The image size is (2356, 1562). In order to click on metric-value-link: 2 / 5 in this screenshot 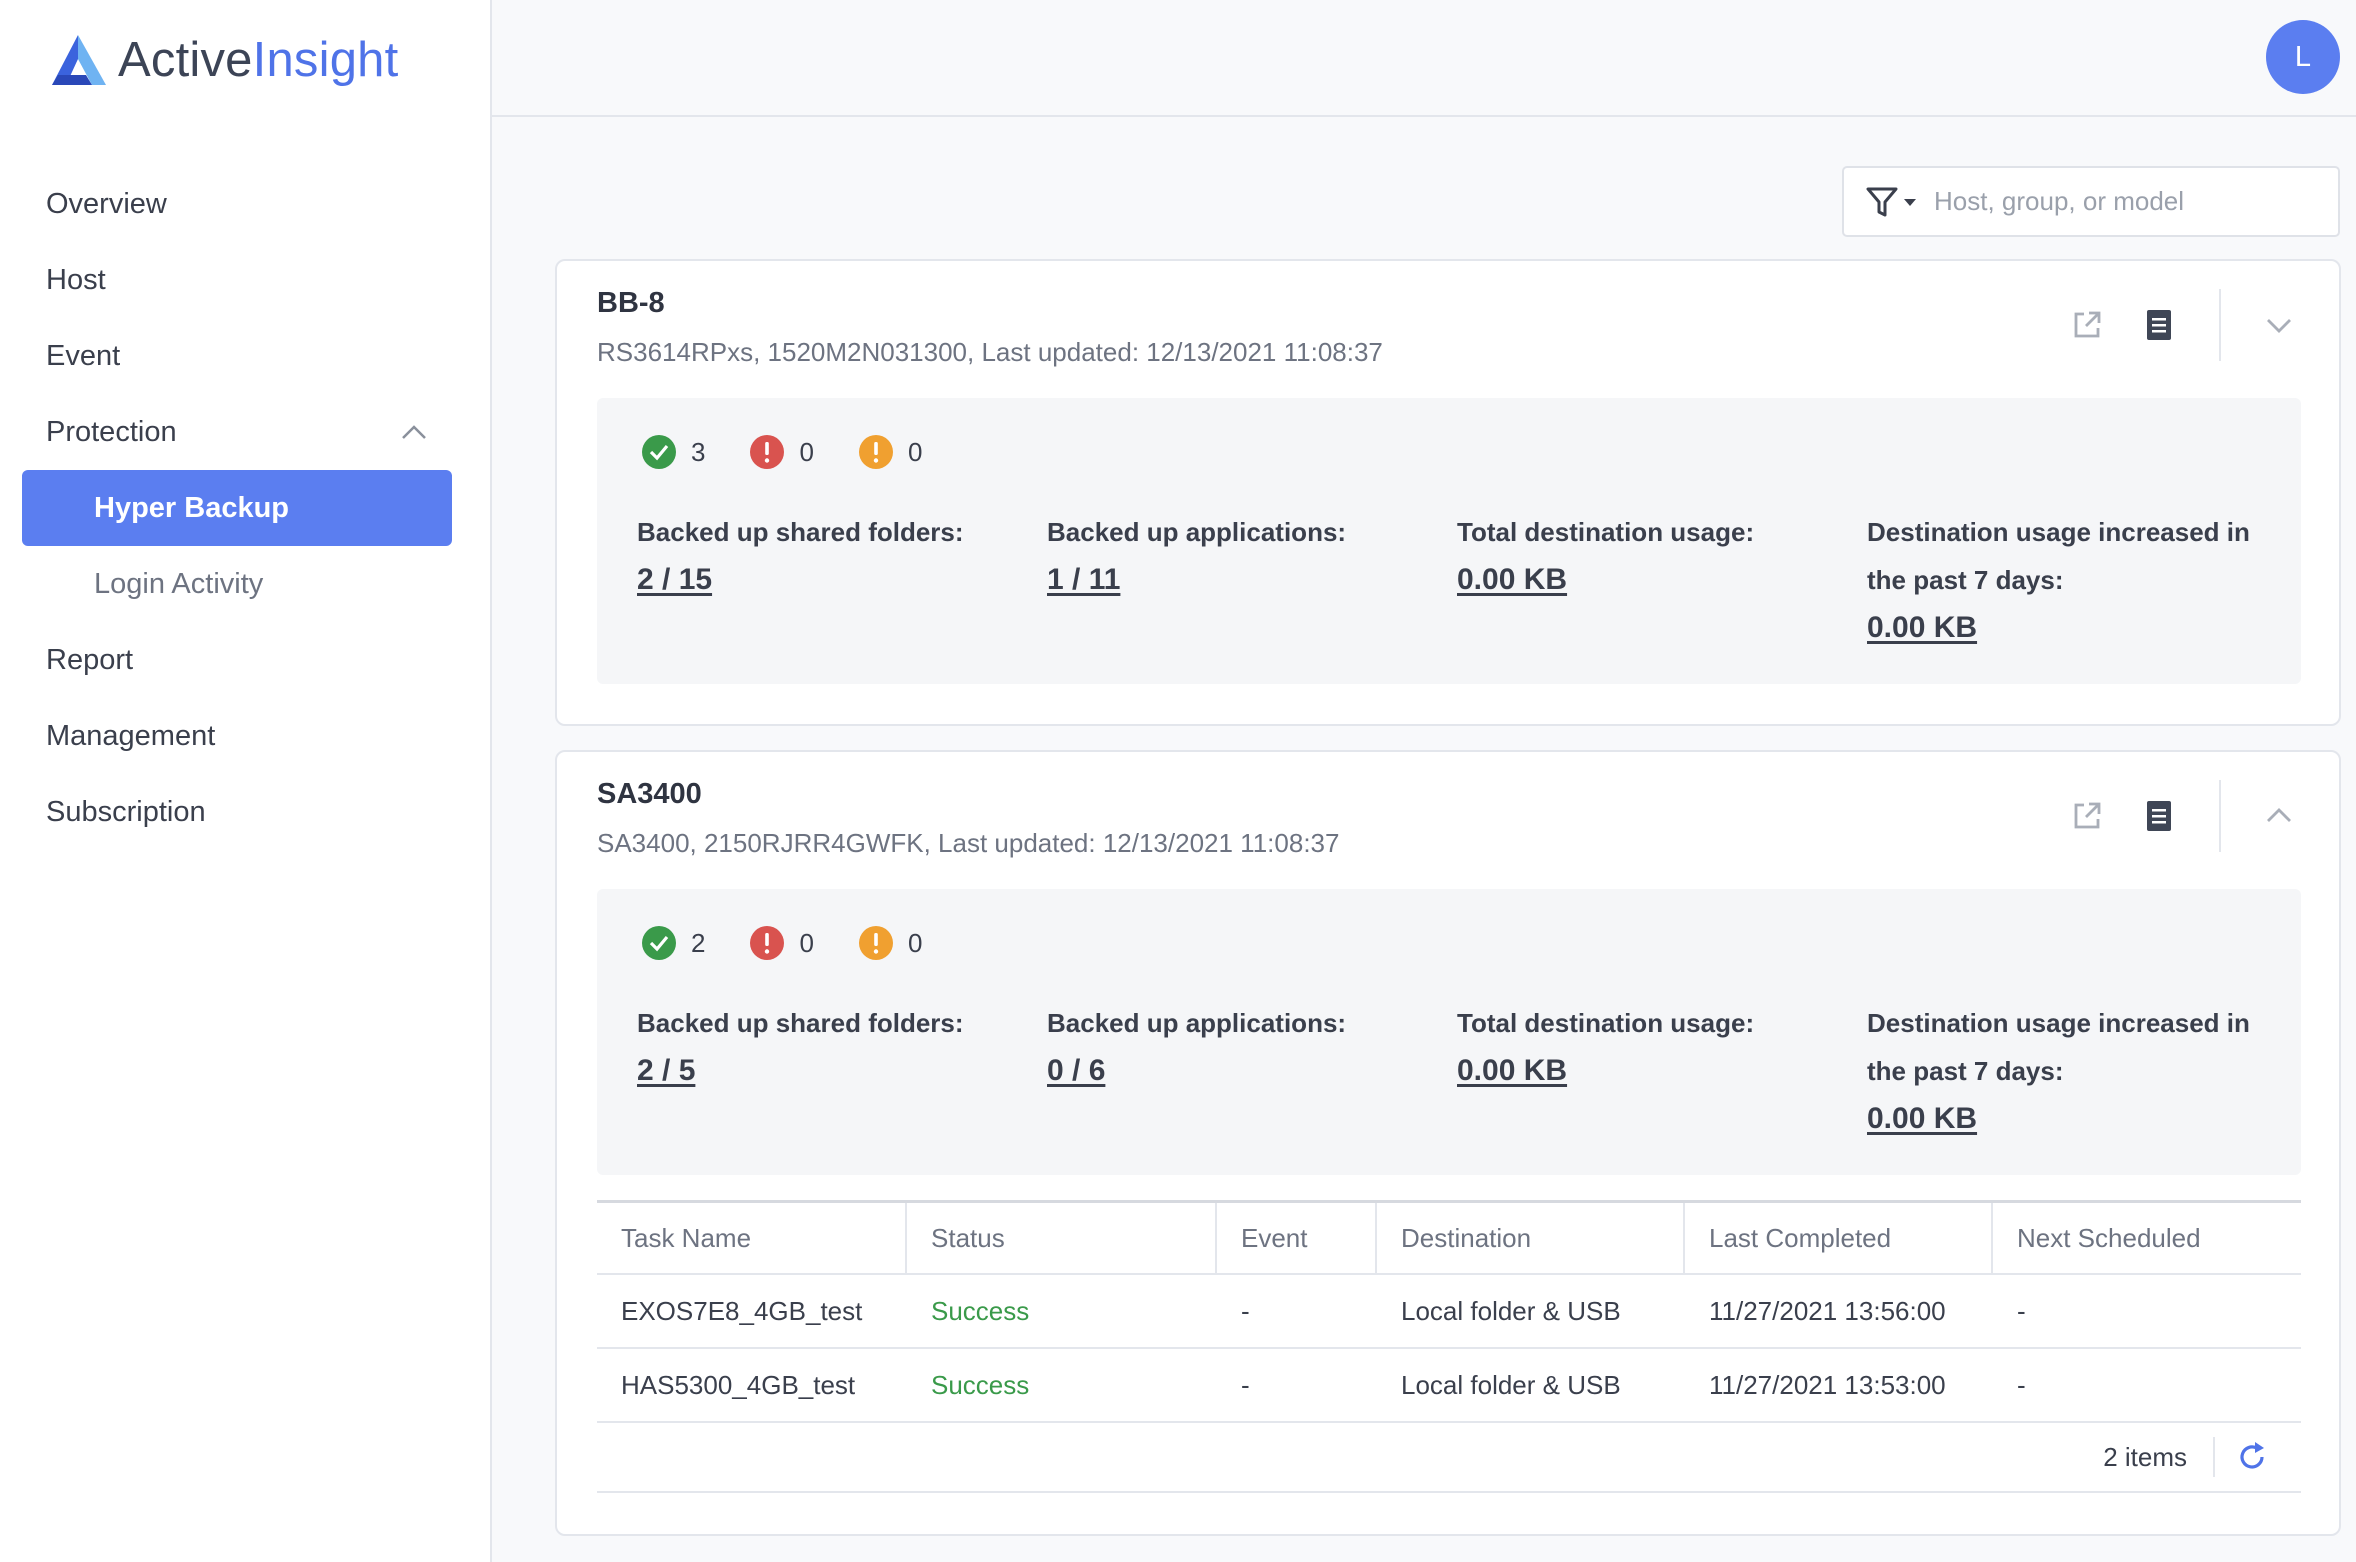, I will do `click(666, 1070)`.